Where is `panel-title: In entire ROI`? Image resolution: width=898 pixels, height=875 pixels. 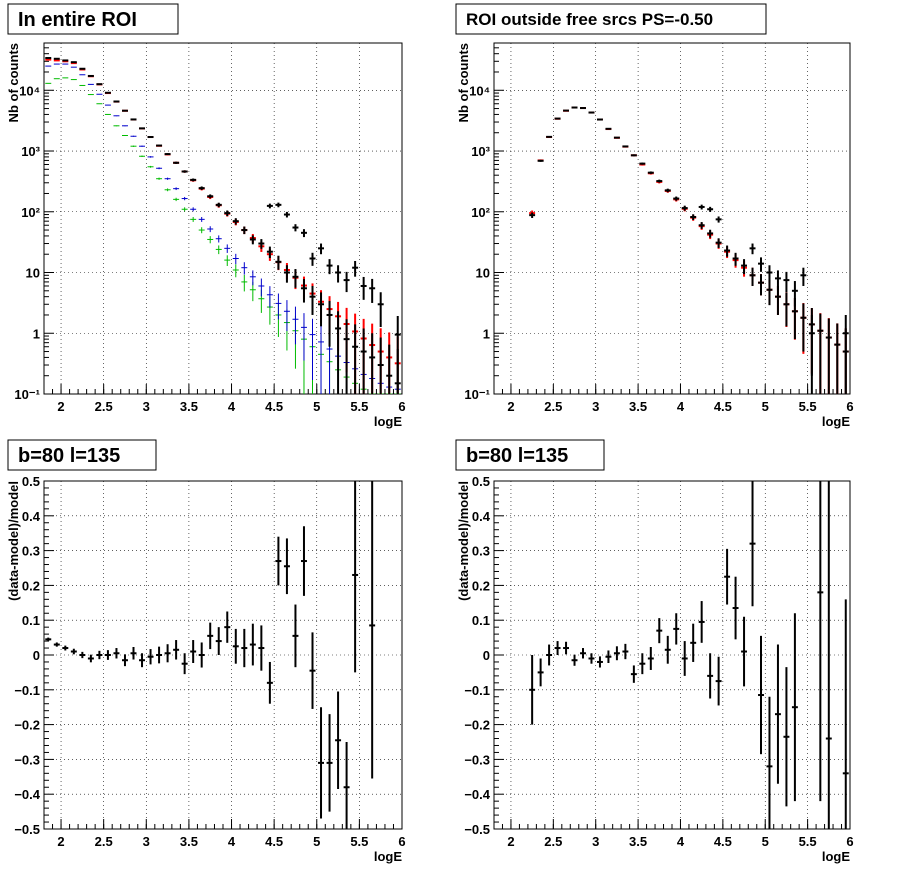
panel-title: In entire ROI is located at coordinates (77, 20).